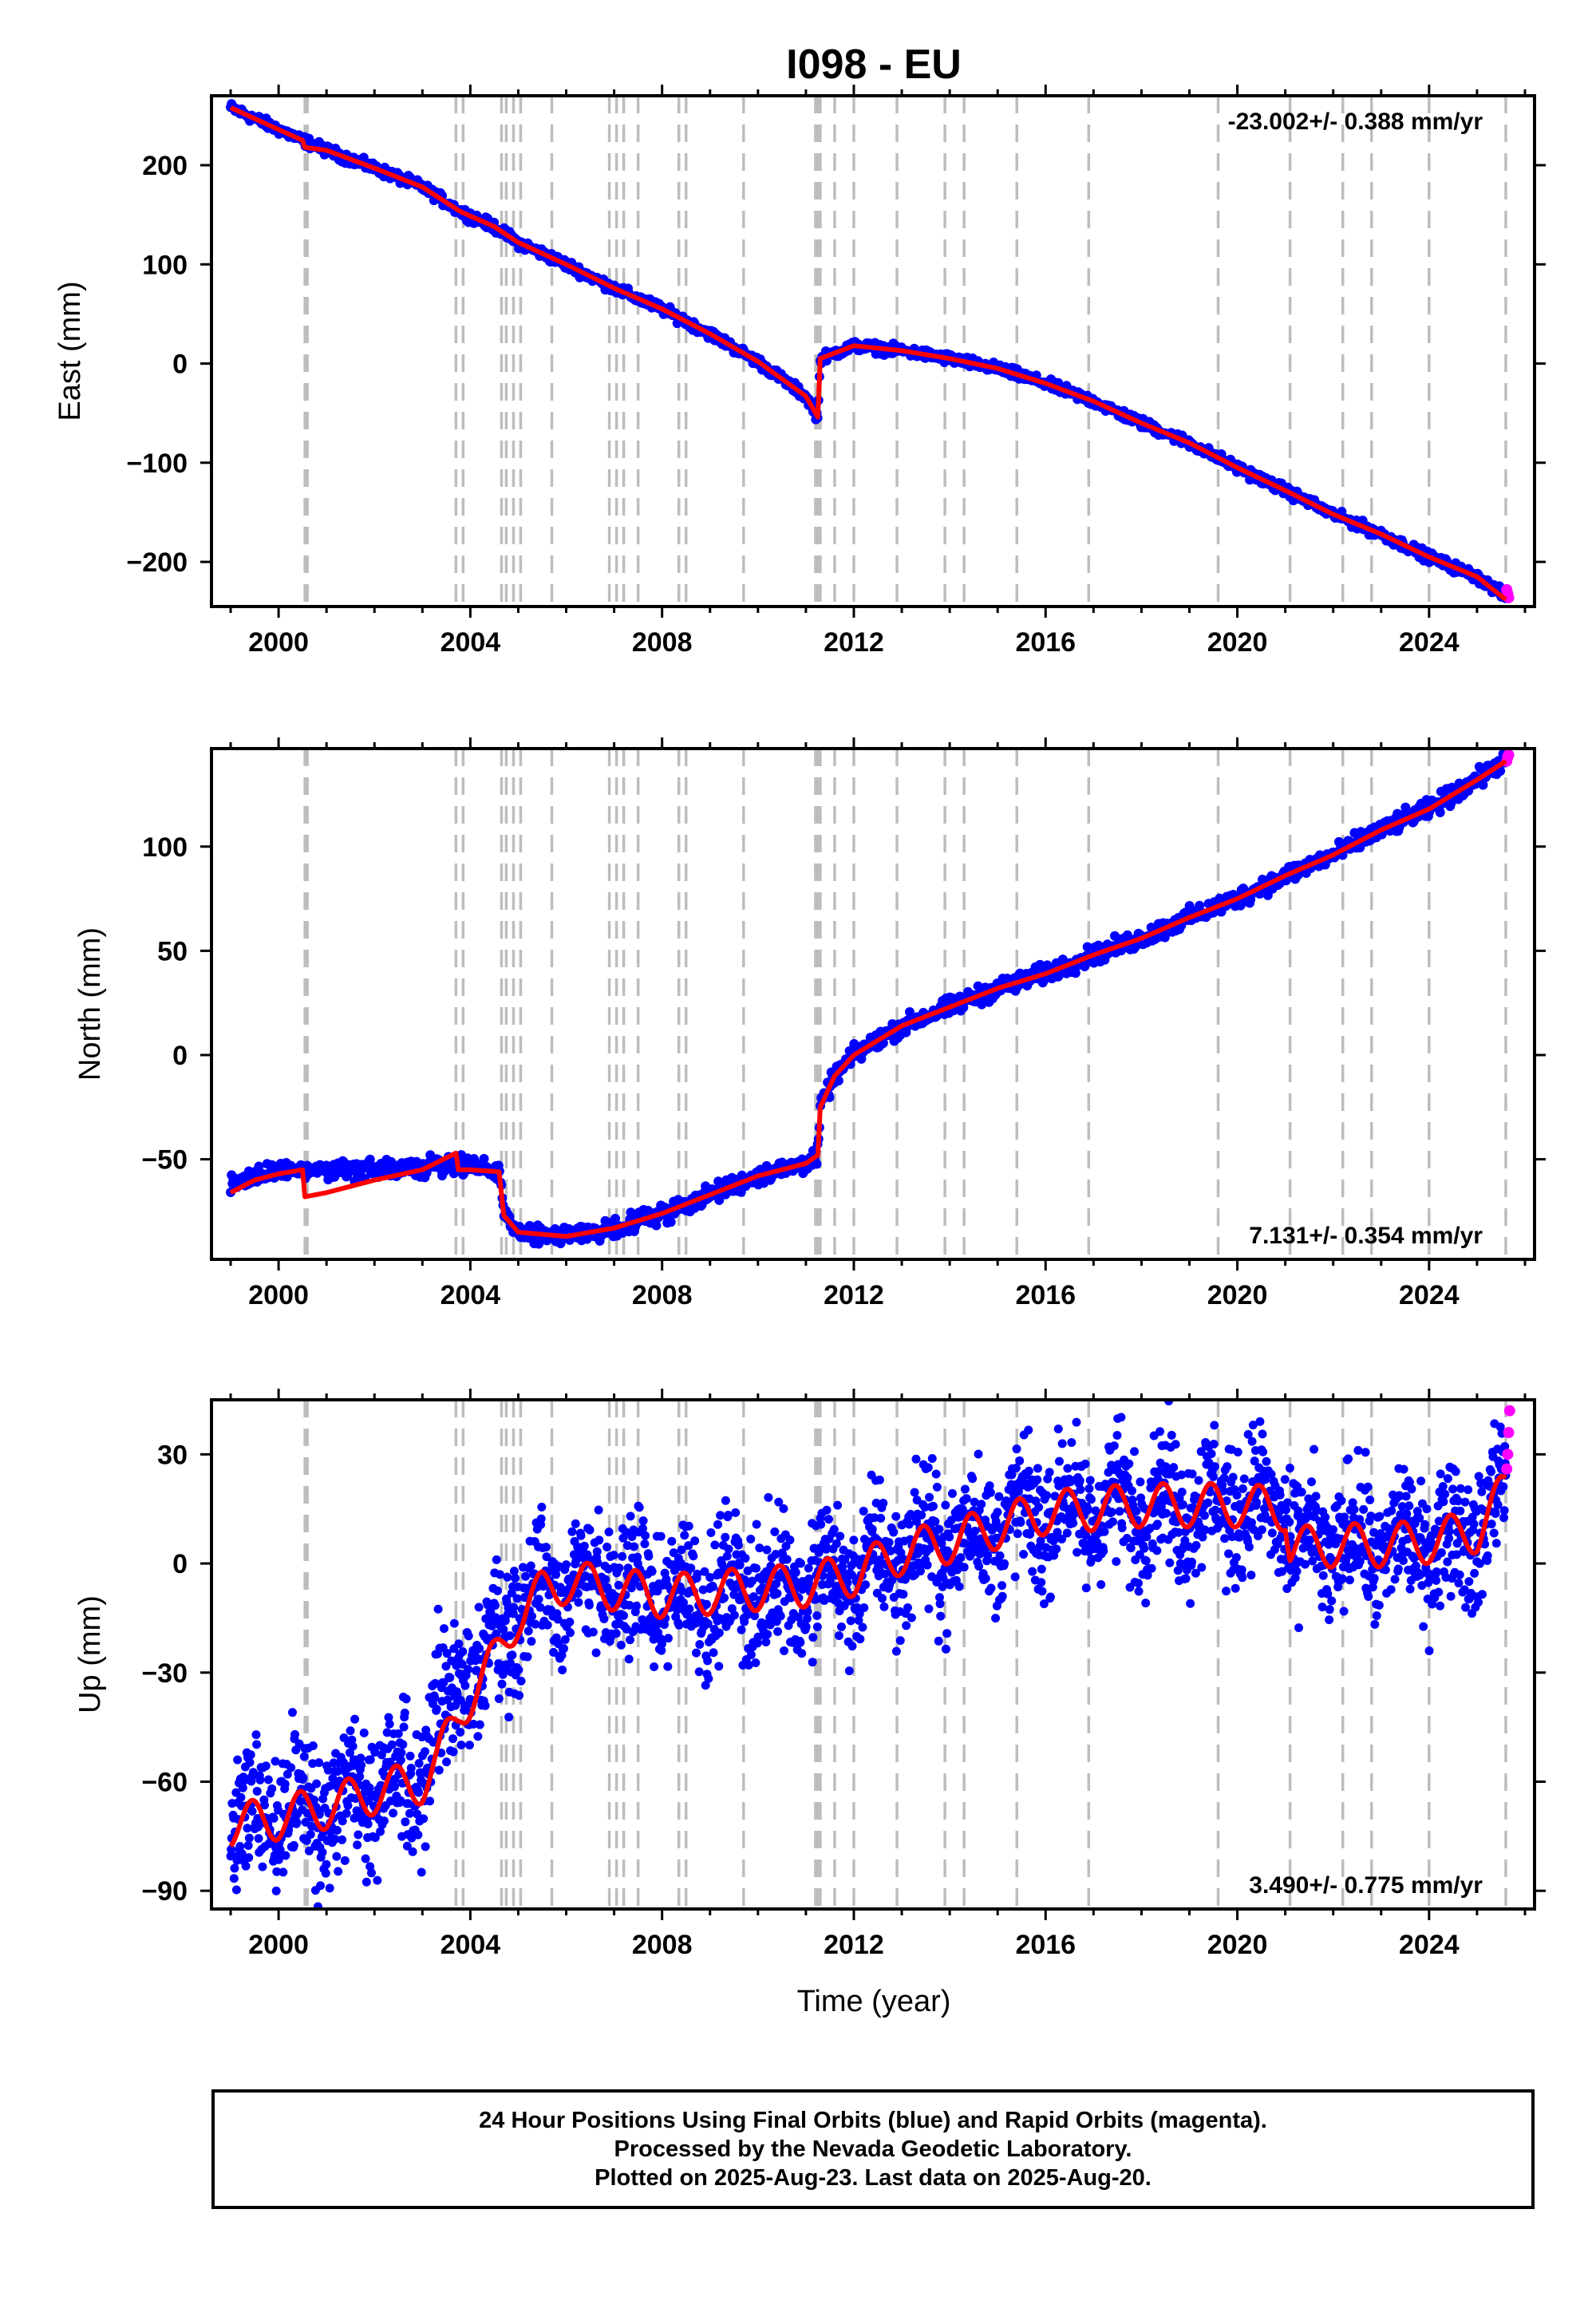  I want to click on y-tick-label: 200, so click(165, 166).